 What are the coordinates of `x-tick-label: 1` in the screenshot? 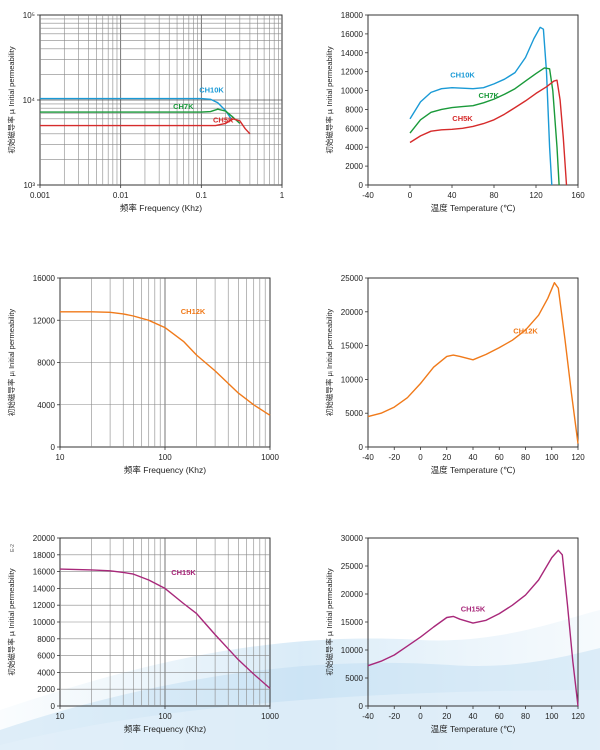 It's located at (282, 195).